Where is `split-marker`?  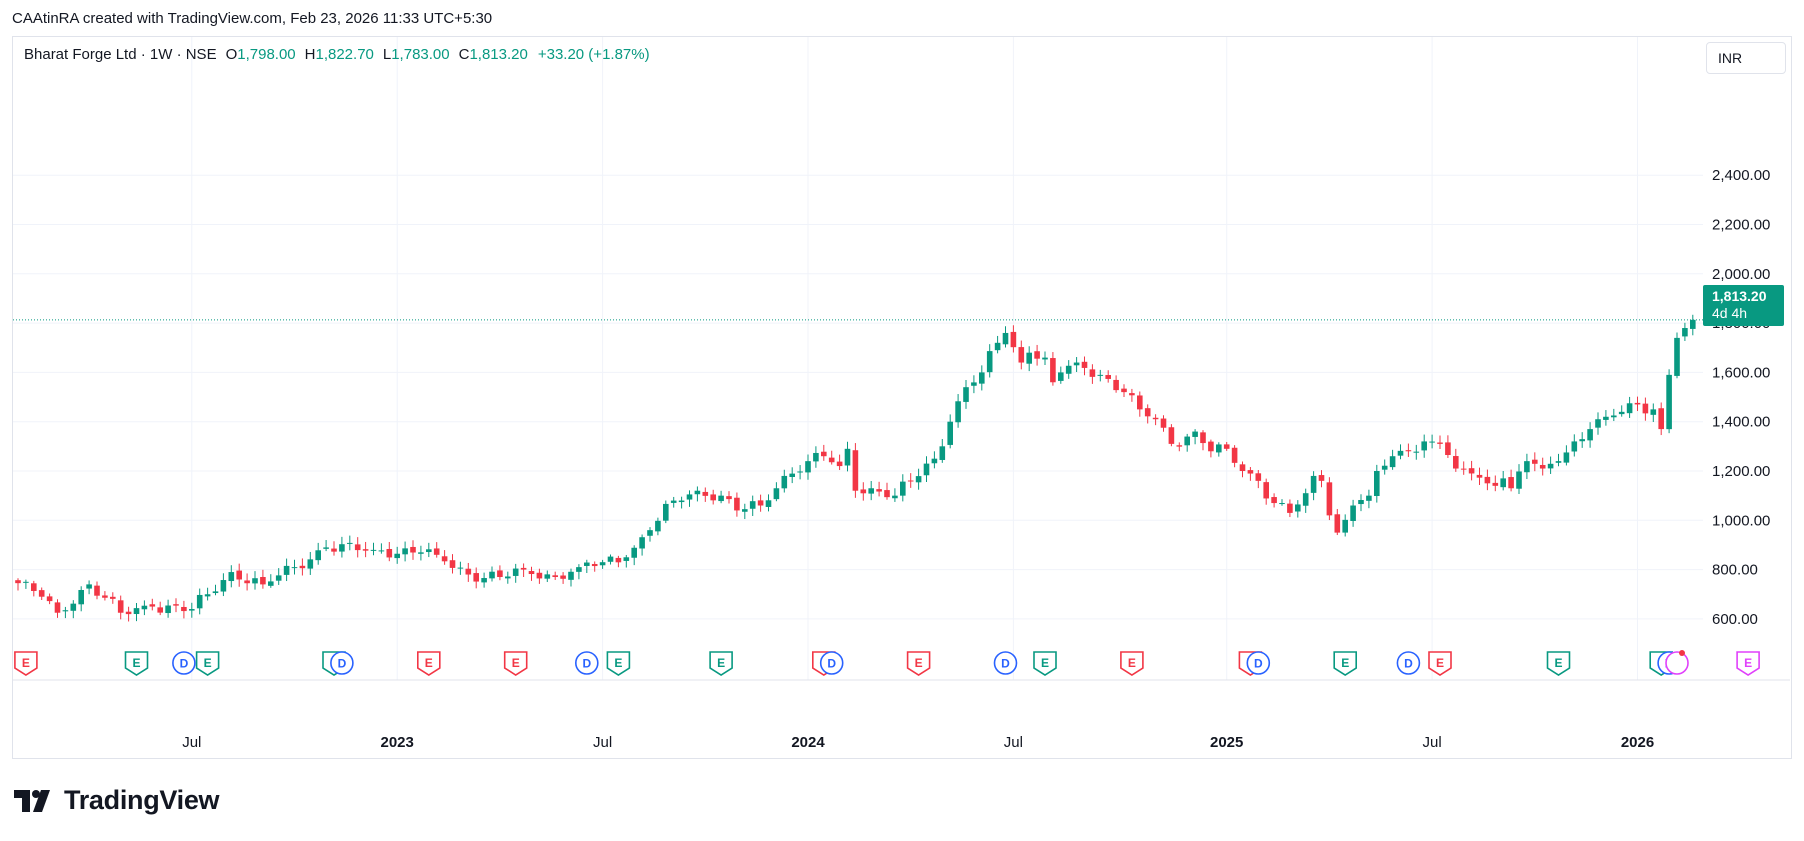
split-marker is located at coordinates (1677, 662).